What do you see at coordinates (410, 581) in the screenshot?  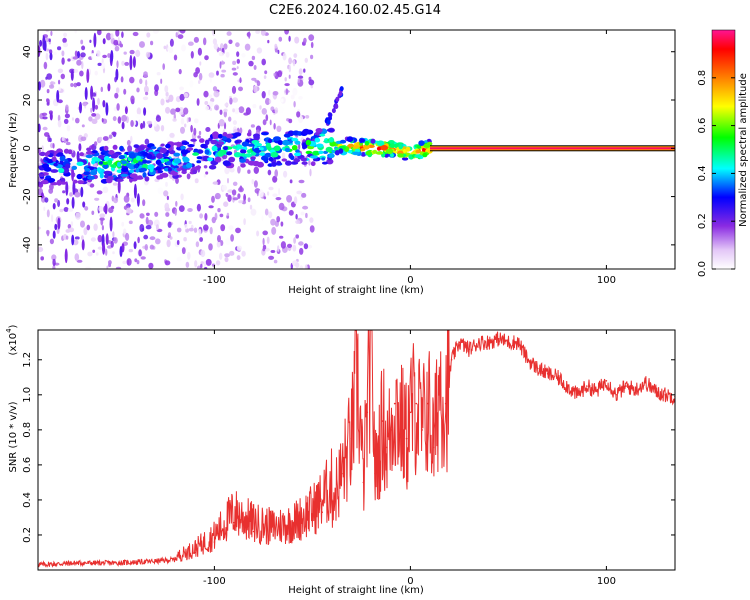 I see `snr-x-tick-label: 0` at bounding box center [410, 581].